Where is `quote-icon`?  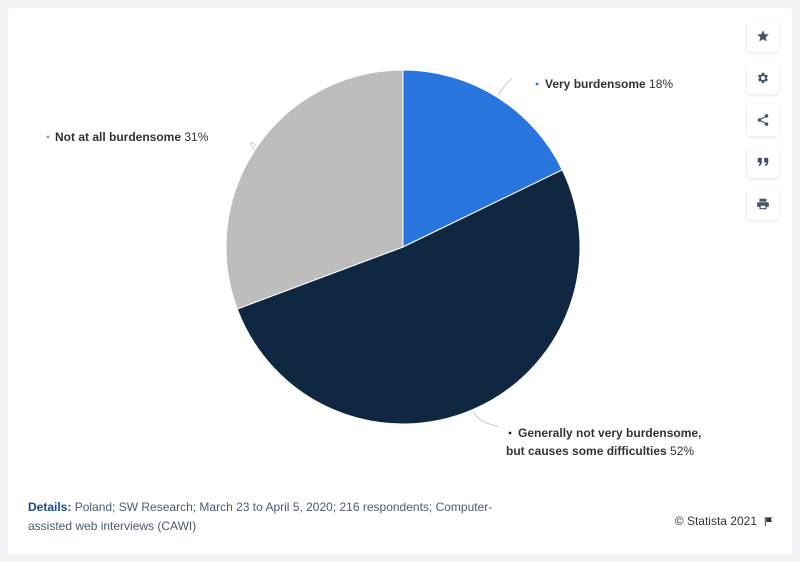 quote-icon is located at coordinates (763, 162).